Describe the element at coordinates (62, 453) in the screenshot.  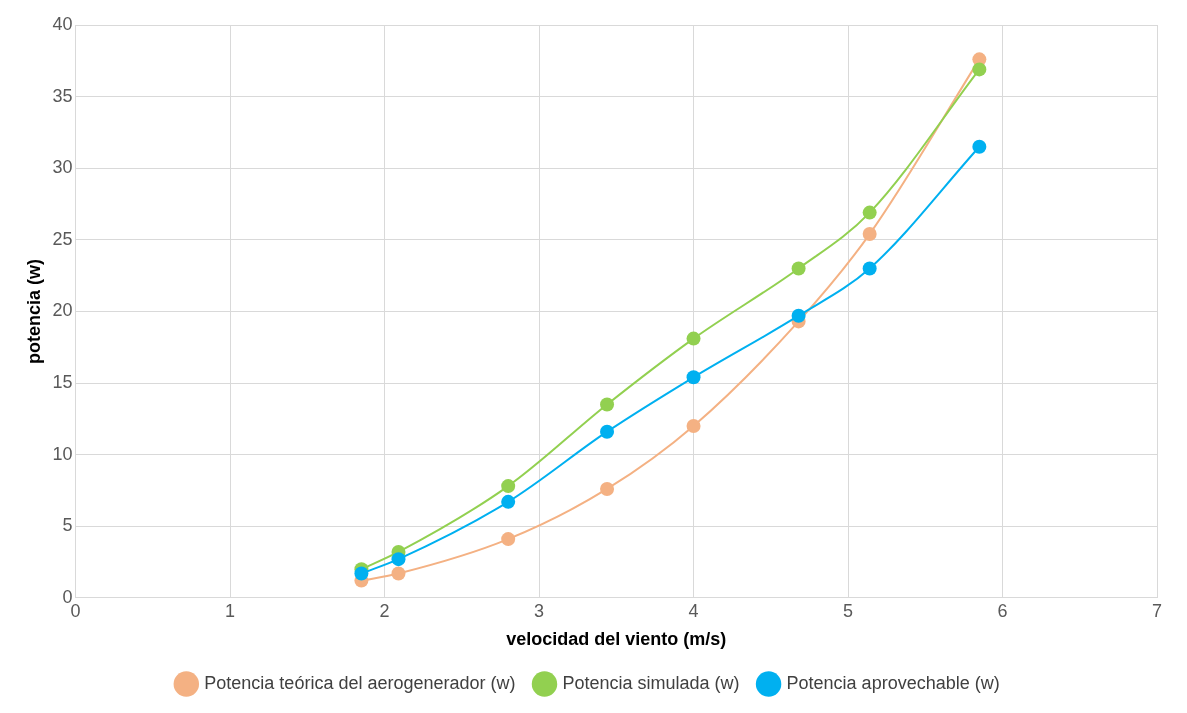
I see `y-tick-label: 10` at that location.